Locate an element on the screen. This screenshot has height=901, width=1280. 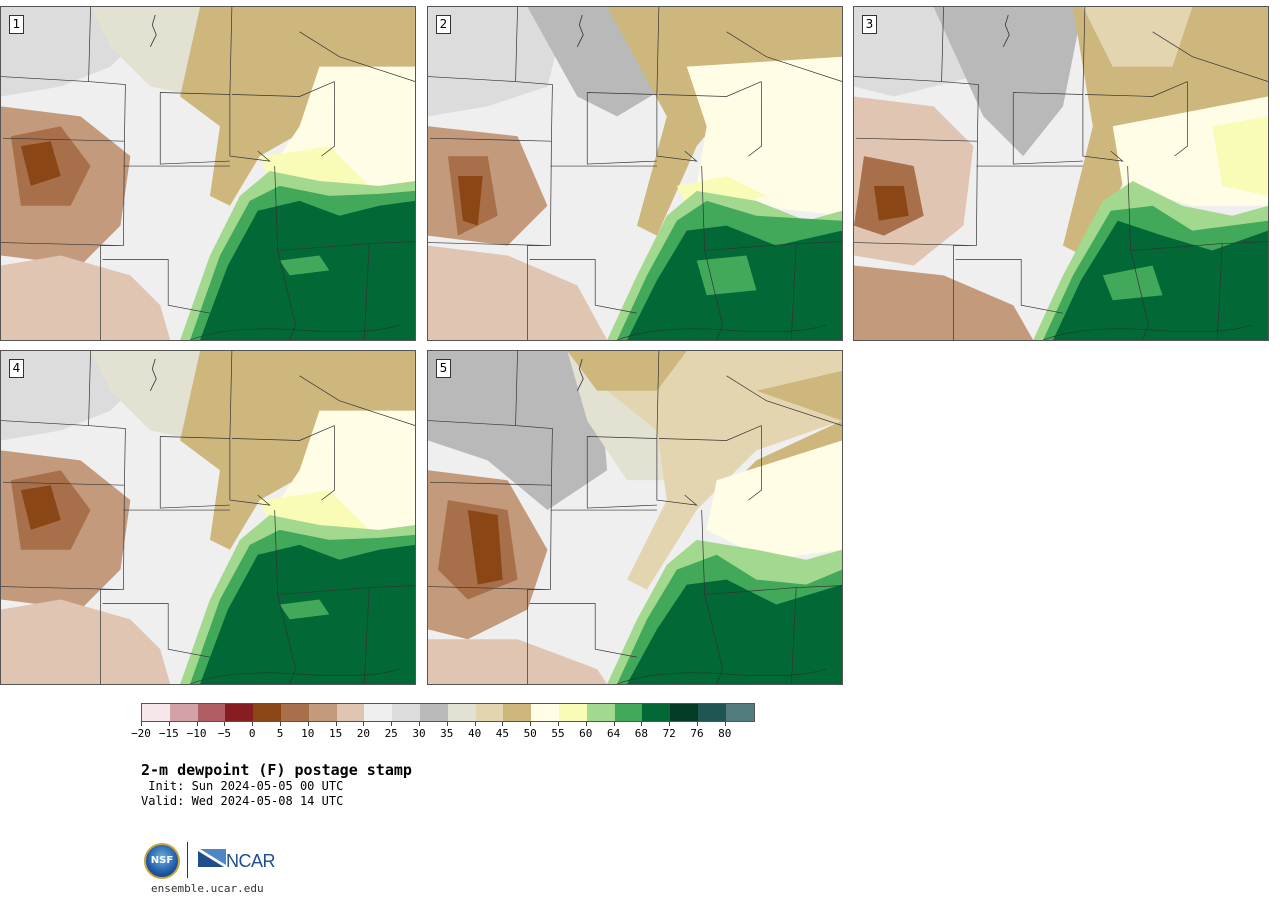
panel-number: 4 is located at coordinates (16, 368).